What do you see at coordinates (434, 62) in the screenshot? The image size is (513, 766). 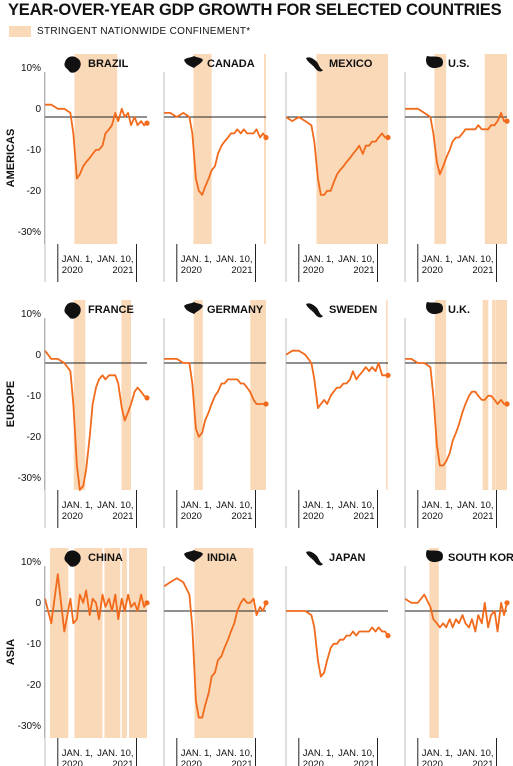 I see `usa-map-icon` at bounding box center [434, 62].